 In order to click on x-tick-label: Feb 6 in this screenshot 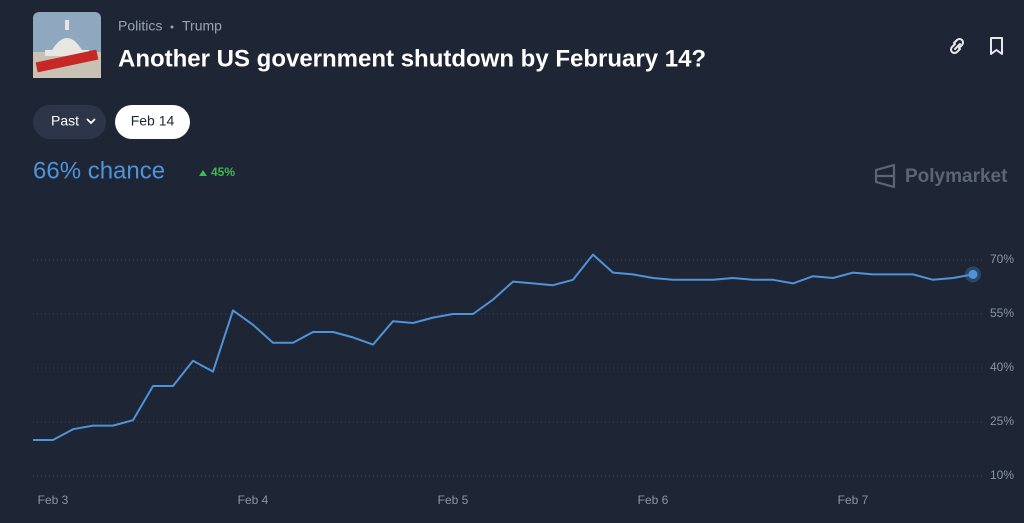, I will do `click(653, 500)`.